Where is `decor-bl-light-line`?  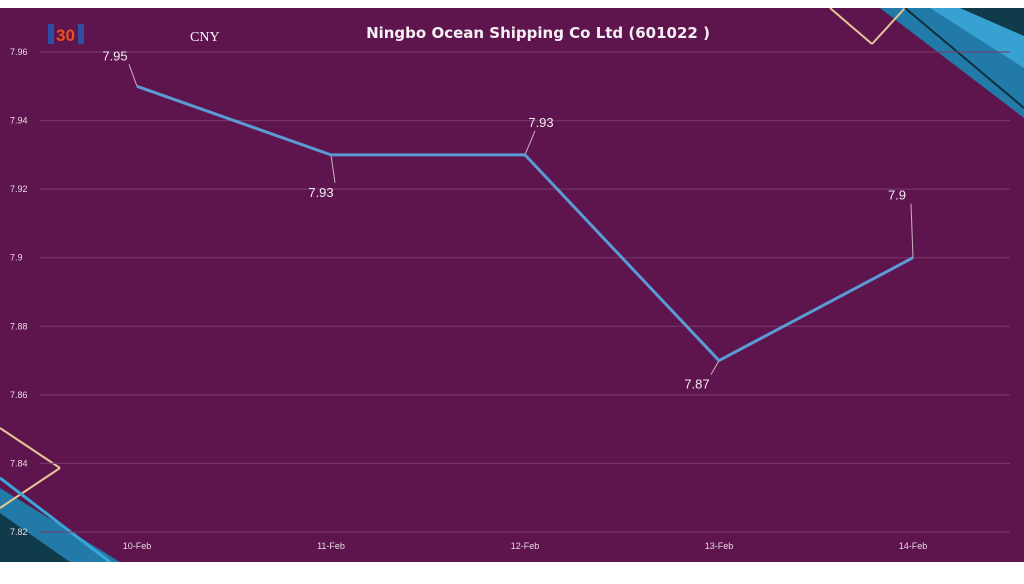
decor-bl-light-line is located at coordinates (55, 519).